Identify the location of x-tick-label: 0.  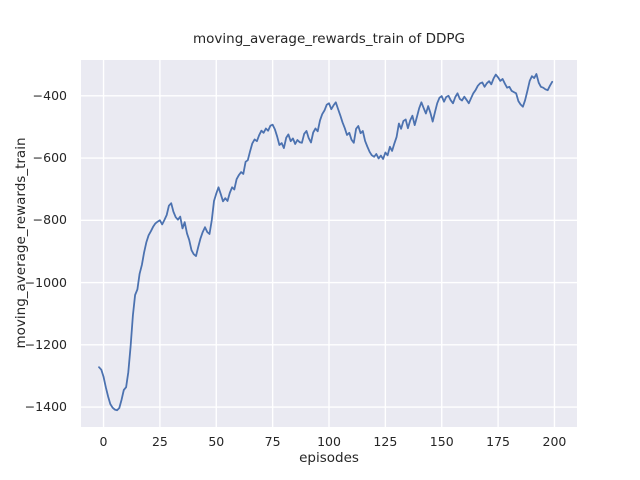
(103, 441).